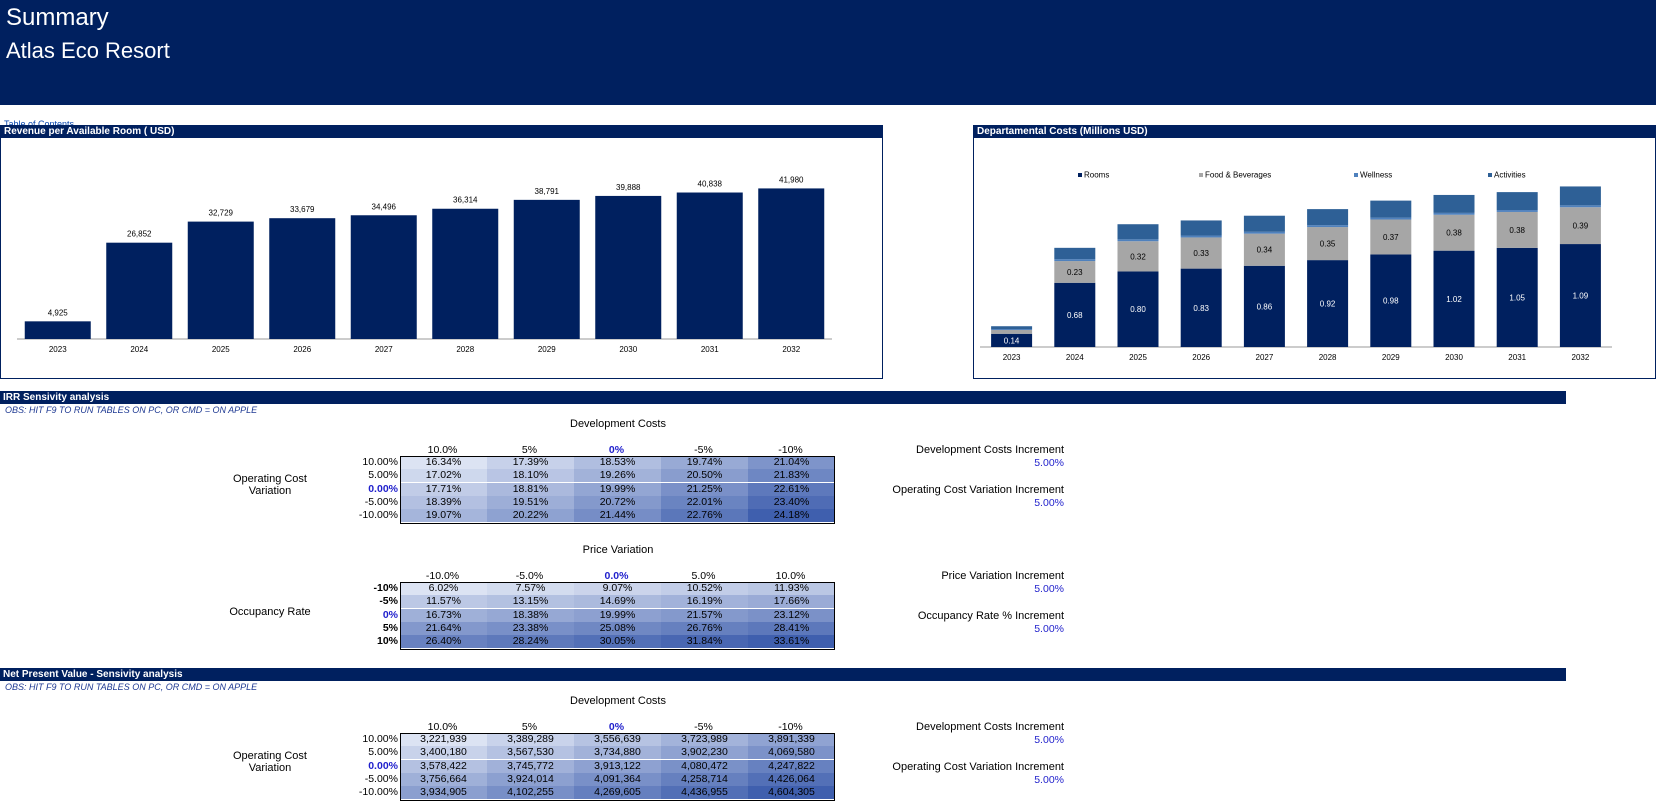  What do you see at coordinates (530, 462) in the screenshot?
I see `table-cell: 17.39%` at bounding box center [530, 462].